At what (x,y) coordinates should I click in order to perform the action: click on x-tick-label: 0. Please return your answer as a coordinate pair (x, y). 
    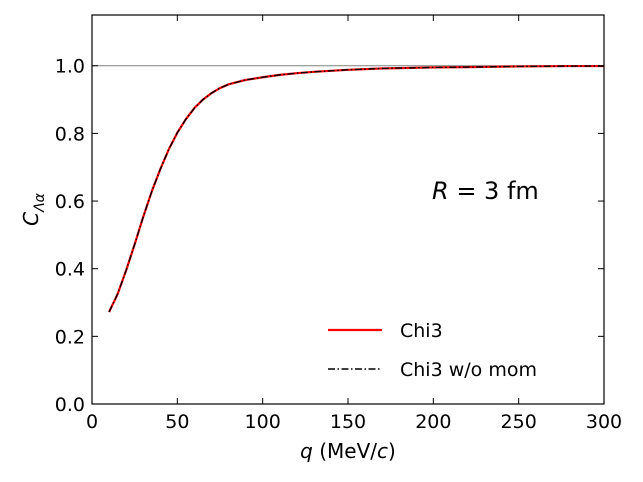
    Looking at the image, I should click on (92, 422).